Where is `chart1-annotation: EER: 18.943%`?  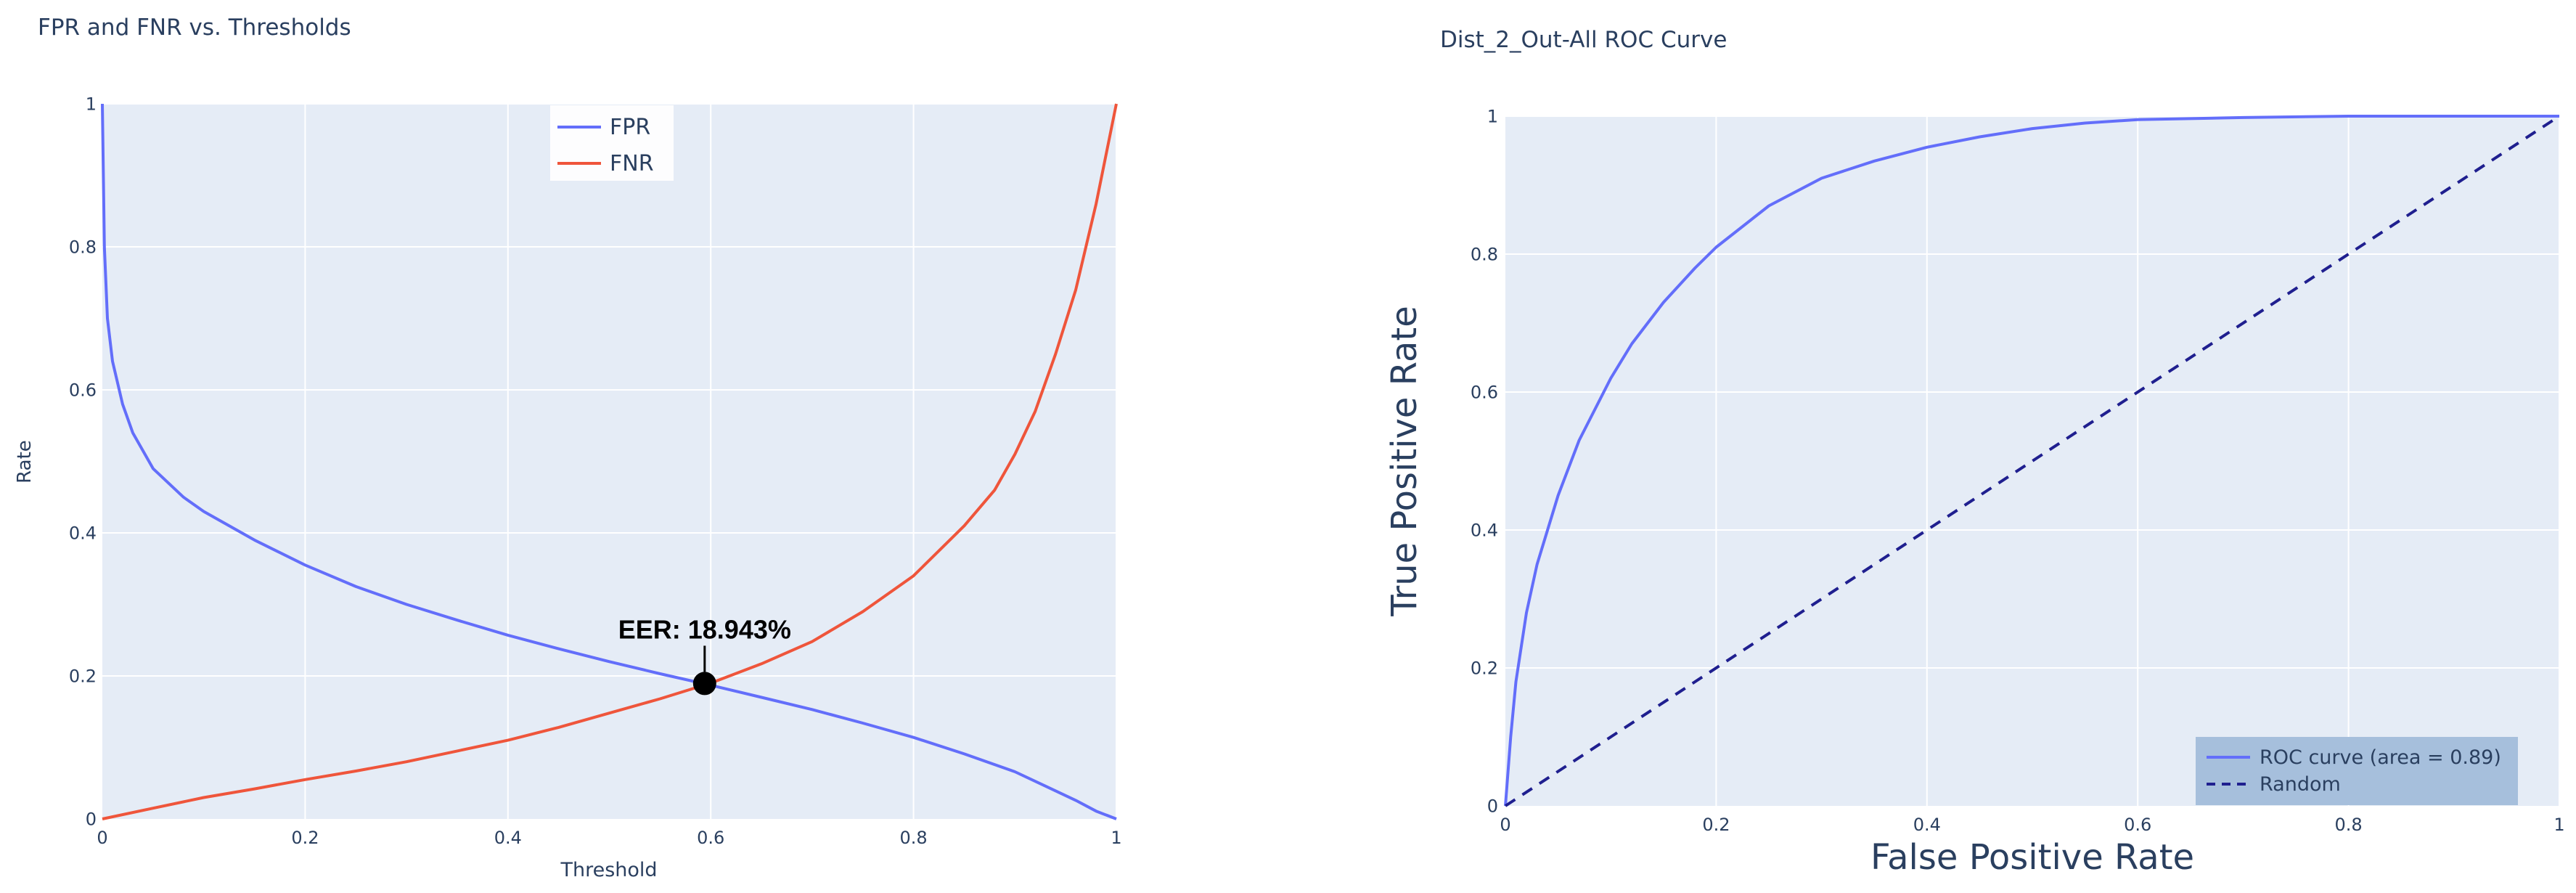
chart1-annotation: EER: 18.943% is located at coordinates (705, 655).